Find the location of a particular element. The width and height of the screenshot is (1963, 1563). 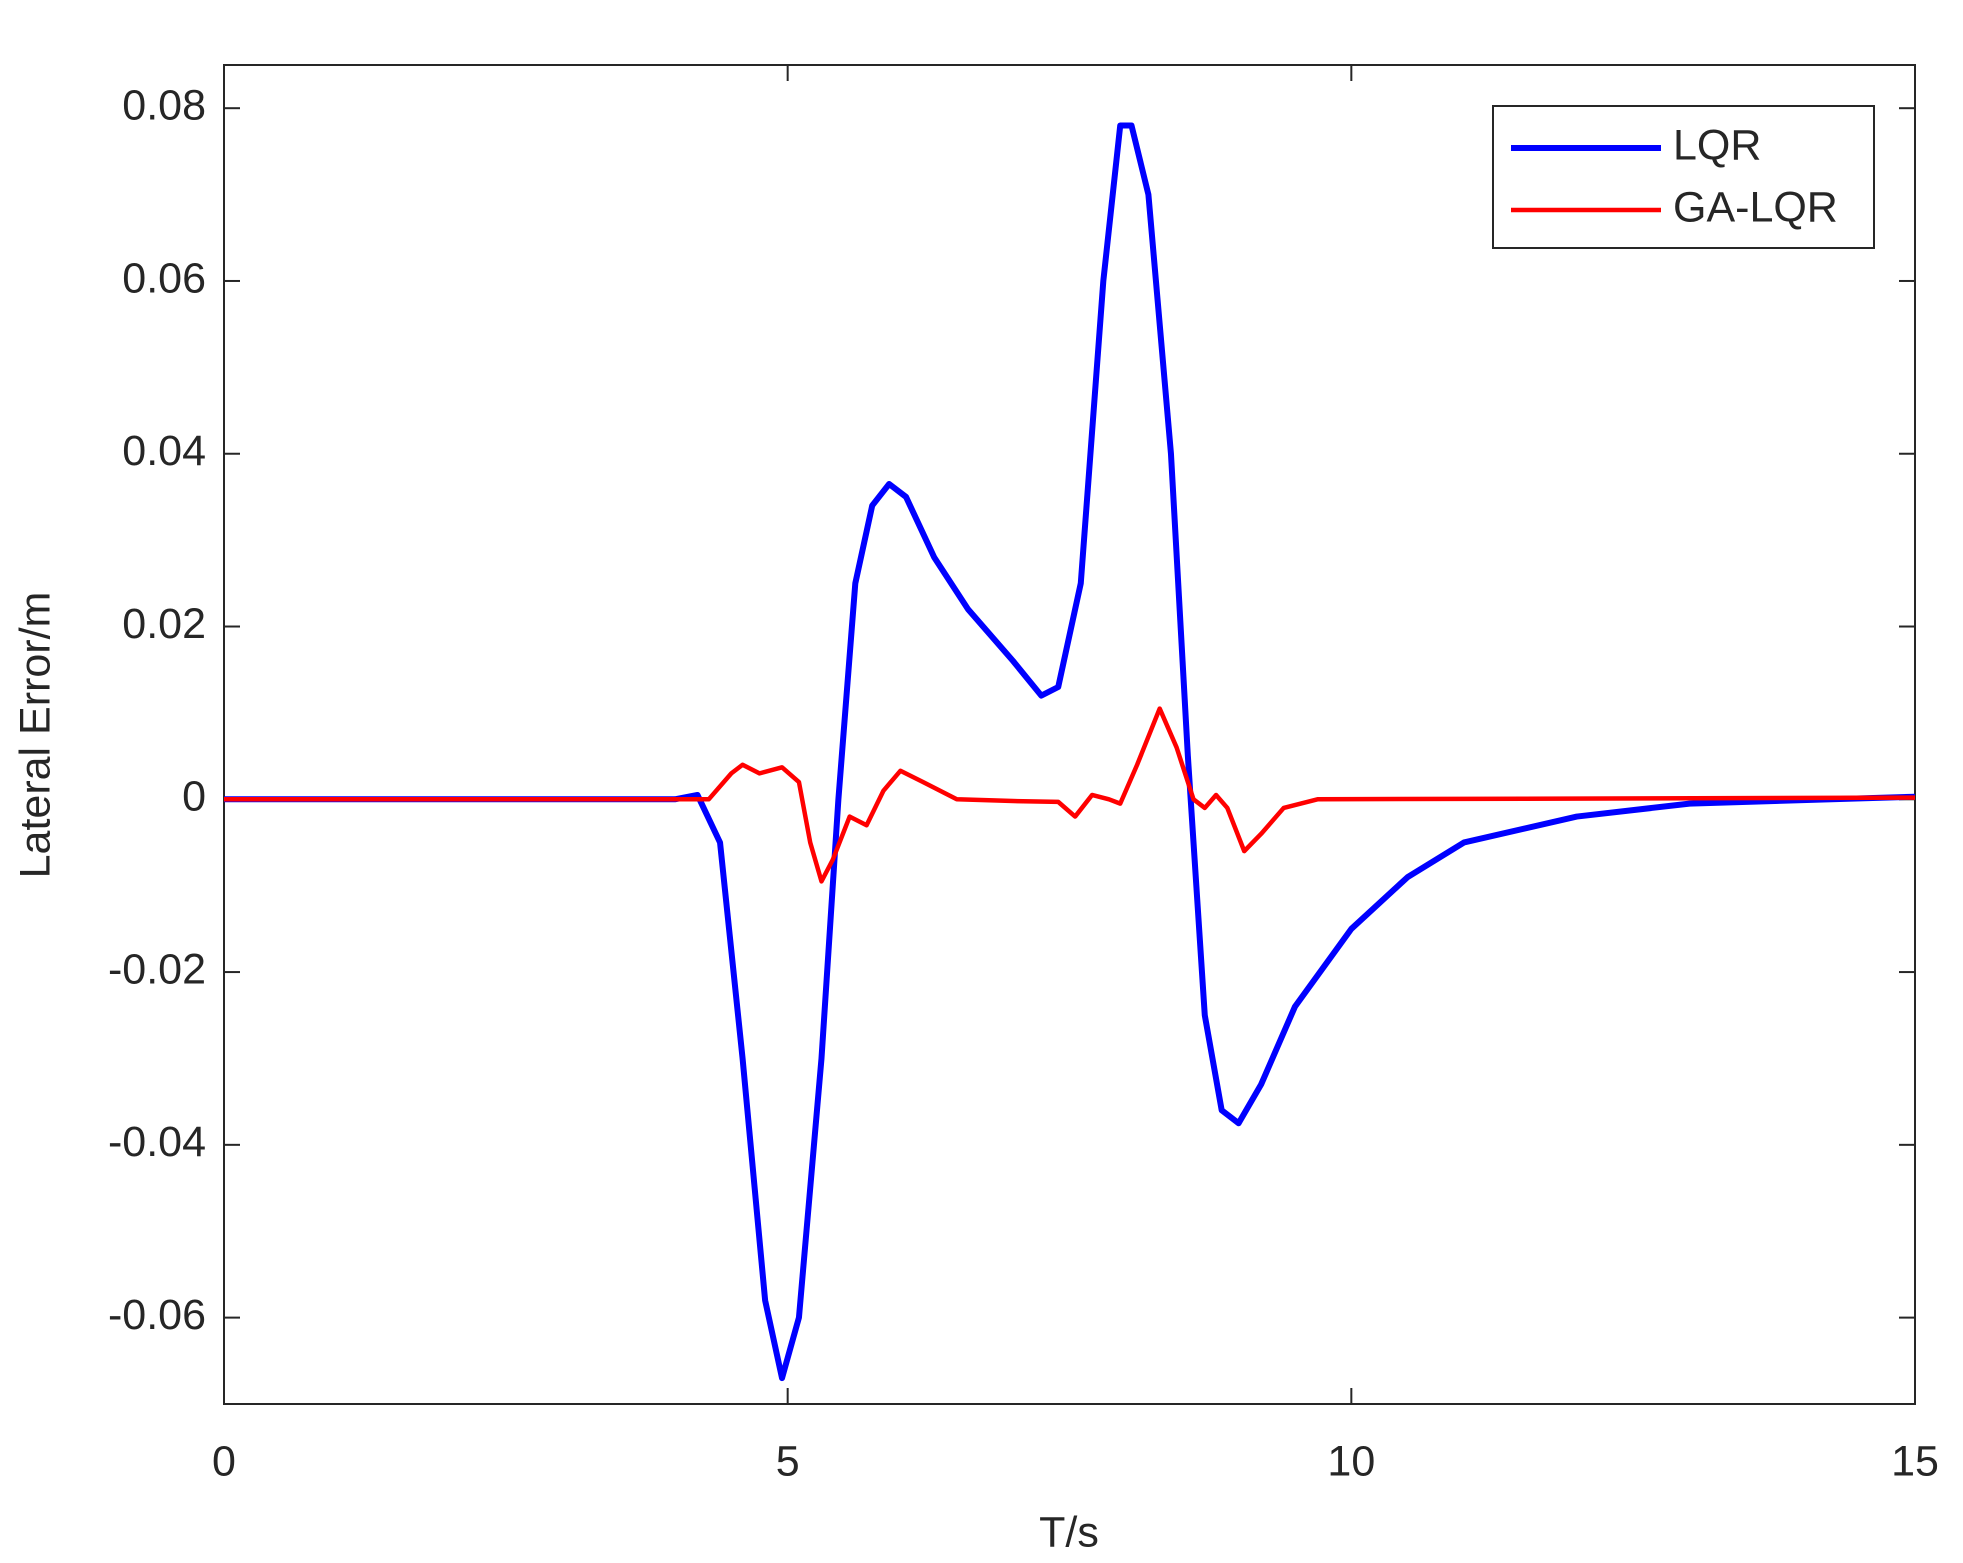

y-tick-label: -0.02 is located at coordinates (157, 969).